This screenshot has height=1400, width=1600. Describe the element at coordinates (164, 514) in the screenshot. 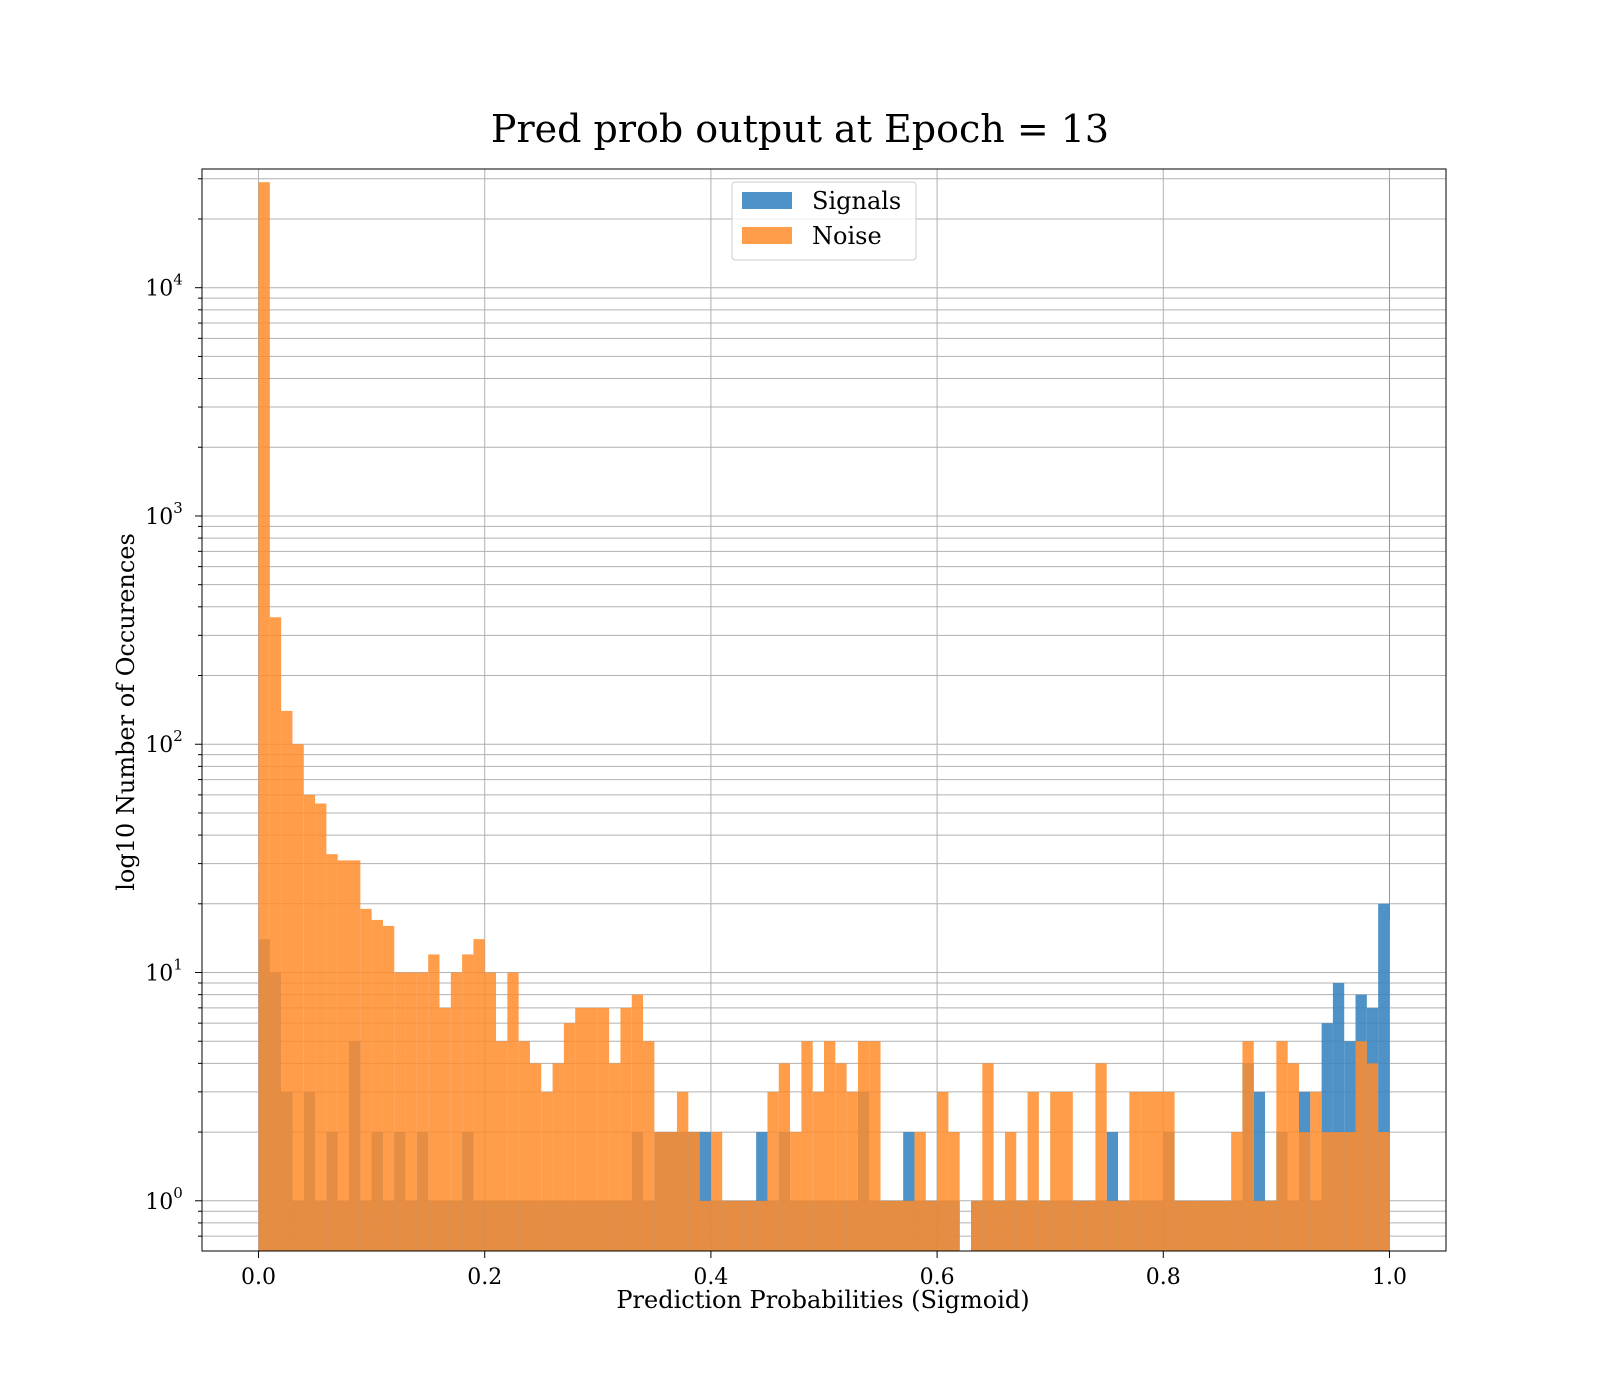

I see `y-tick-label: 10³` at that location.